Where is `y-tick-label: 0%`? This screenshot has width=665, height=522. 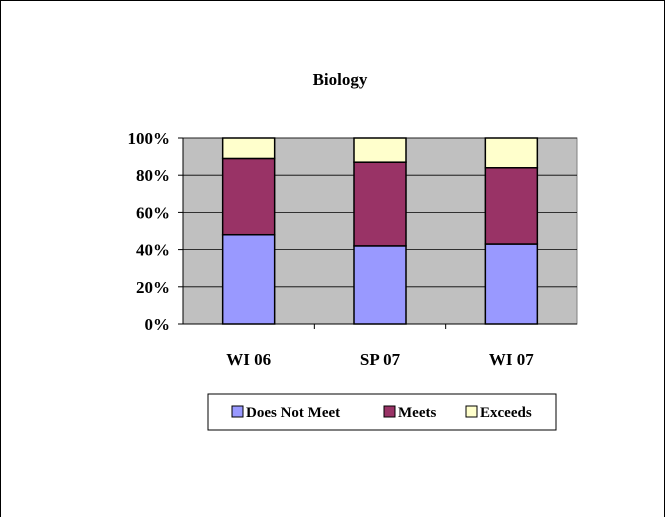 y-tick-label: 0% is located at coordinates (158, 324).